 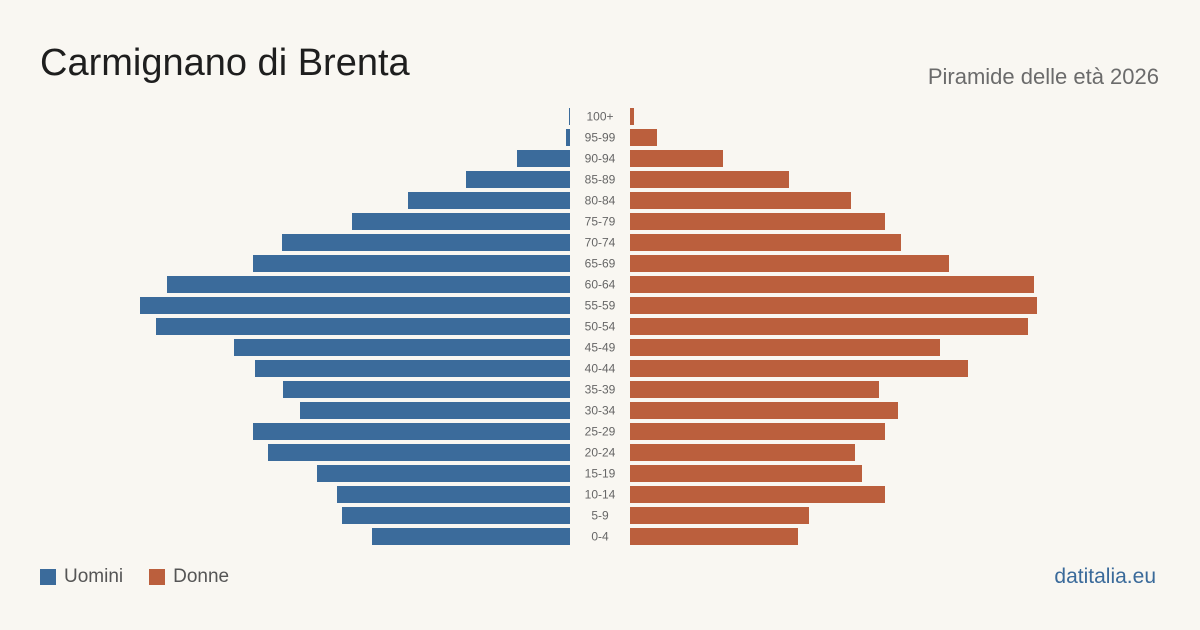 What do you see at coordinates (600, 348) in the screenshot?
I see `age-label-45-49: 45-49` at bounding box center [600, 348].